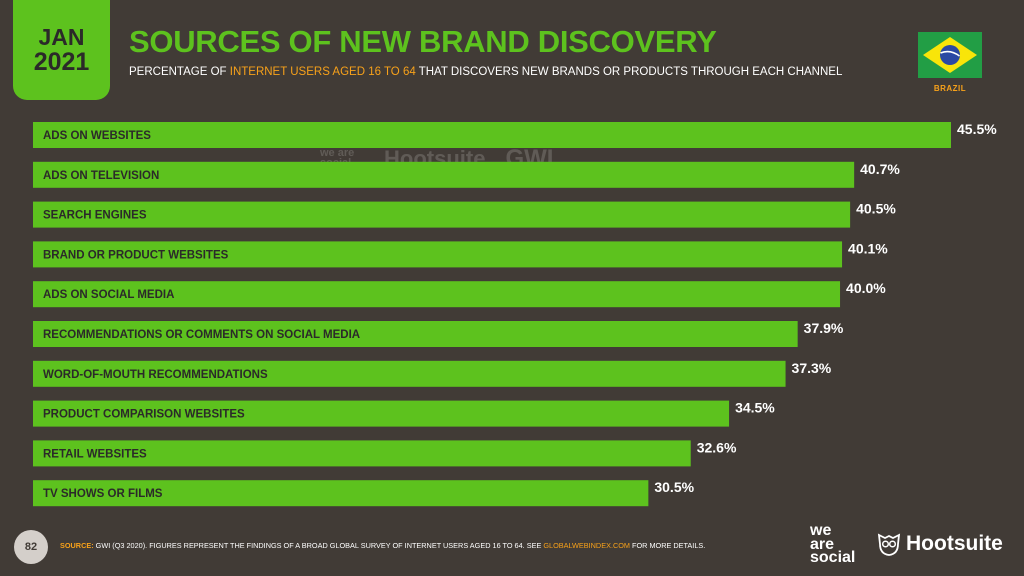  What do you see at coordinates (61, 61) in the screenshot?
I see `date-year: 2021` at bounding box center [61, 61].